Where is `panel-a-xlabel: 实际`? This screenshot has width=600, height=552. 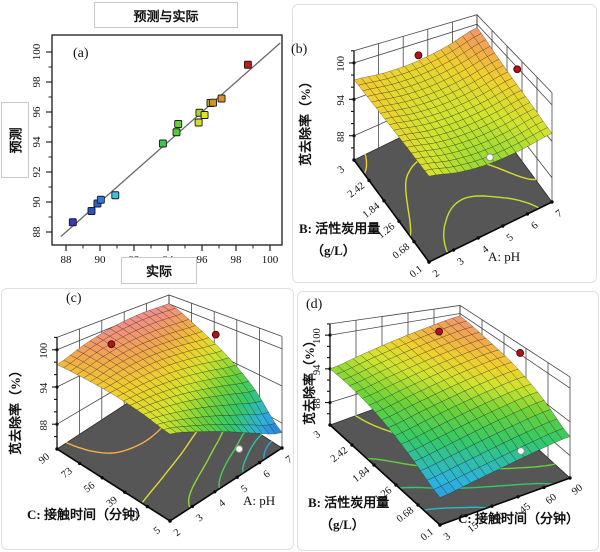 panel-a-xlabel: 实际 is located at coordinates (158, 271).